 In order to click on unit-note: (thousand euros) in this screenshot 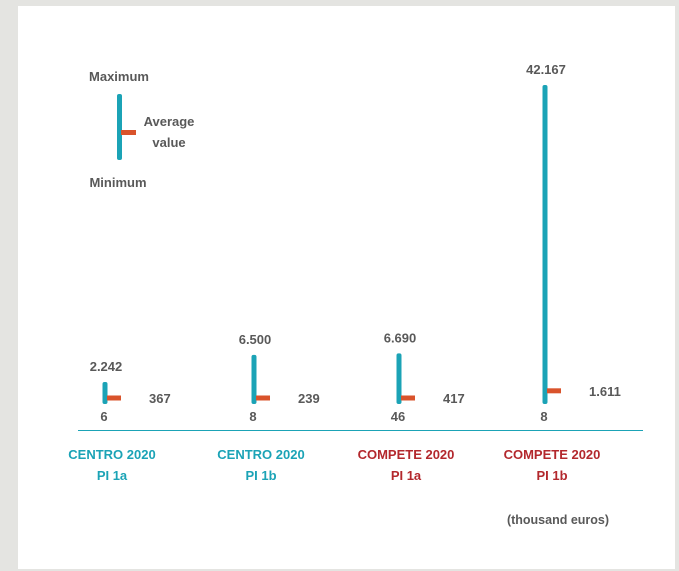, I will do `click(558, 520)`.